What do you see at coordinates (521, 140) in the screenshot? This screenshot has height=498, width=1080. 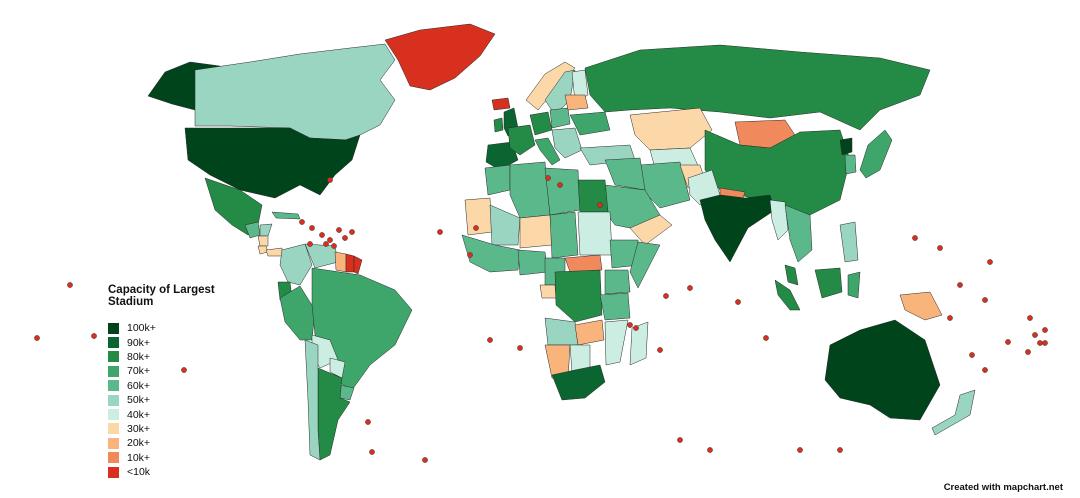 I see `region-france` at bounding box center [521, 140].